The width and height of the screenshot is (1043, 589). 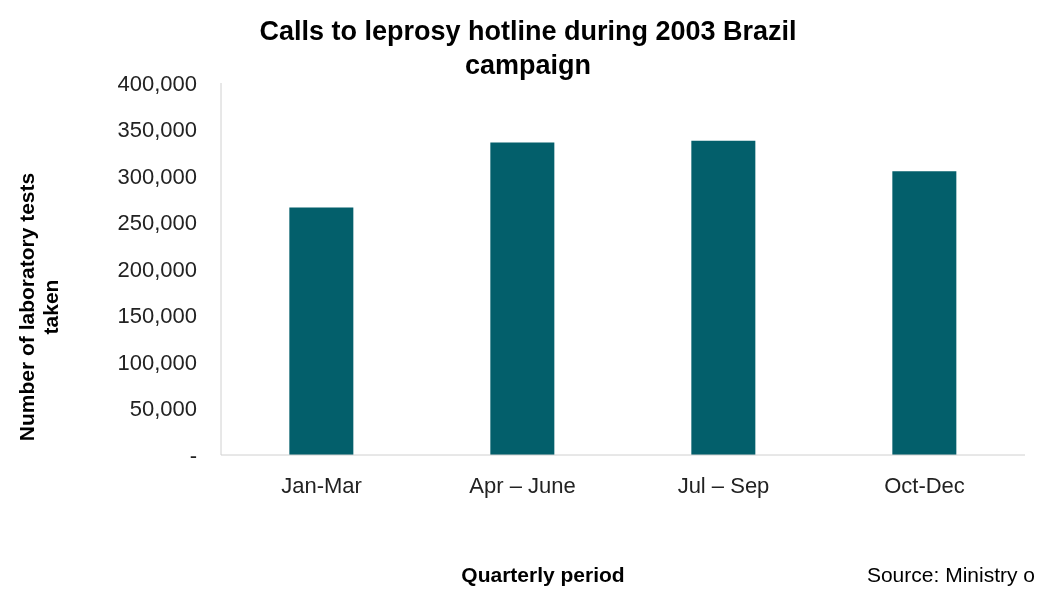 What do you see at coordinates (163, 409) in the screenshot?
I see `y-tick-label: 50,000` at bounding box center [163, 409].